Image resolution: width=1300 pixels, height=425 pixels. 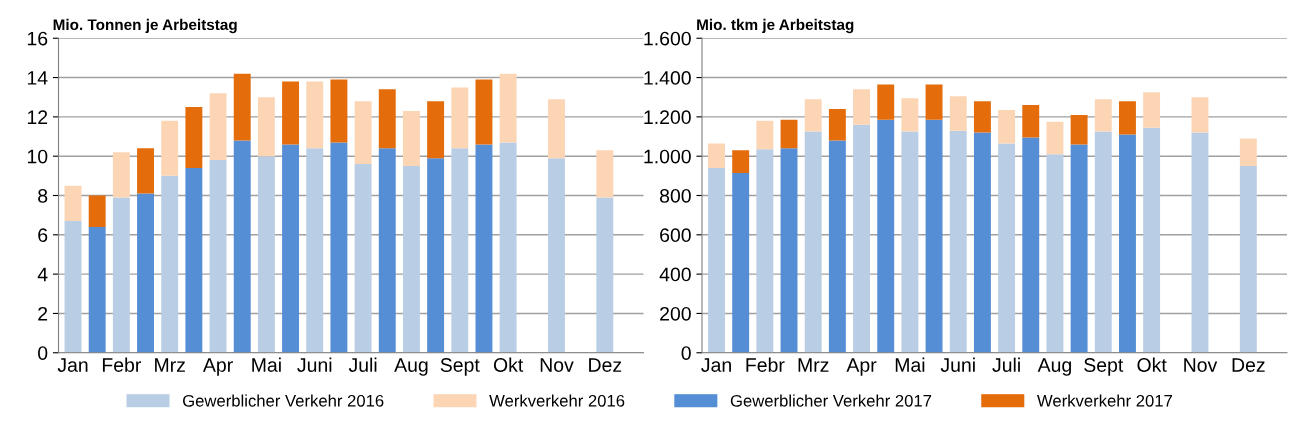 What do you see at coordinates (37, 78) in the screenshot?
I see `y-tick-label: 14` at bounding box center [37, 78].